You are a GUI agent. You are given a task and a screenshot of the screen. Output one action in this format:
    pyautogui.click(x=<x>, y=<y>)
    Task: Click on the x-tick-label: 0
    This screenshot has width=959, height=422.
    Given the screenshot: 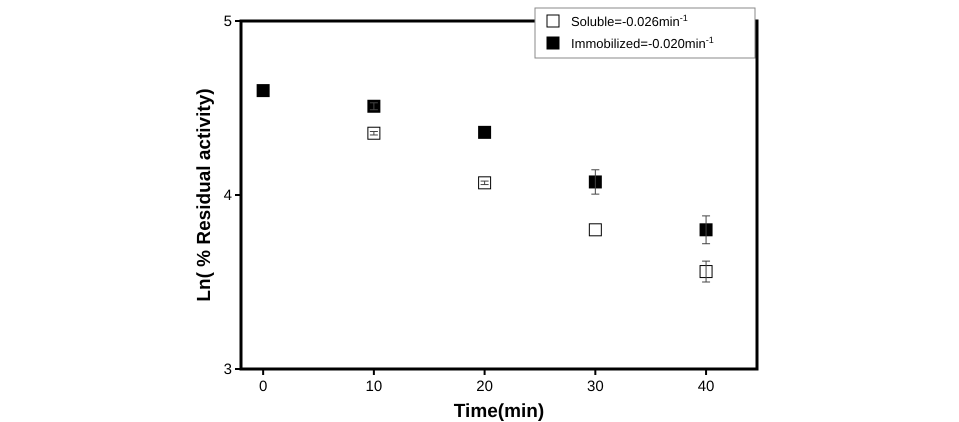 What is the action you would take?
    pyautogui.click(x=263, y=386)
    